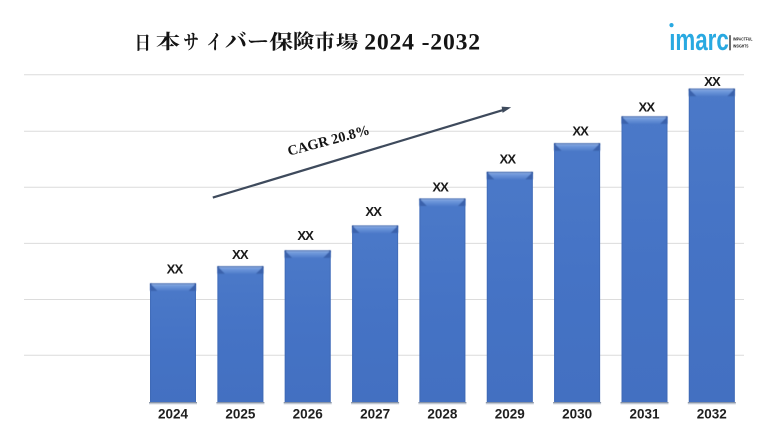  Describe the element at coordinates (644, 414) in the screenshot. I see `svg-text: 2031` at that location.